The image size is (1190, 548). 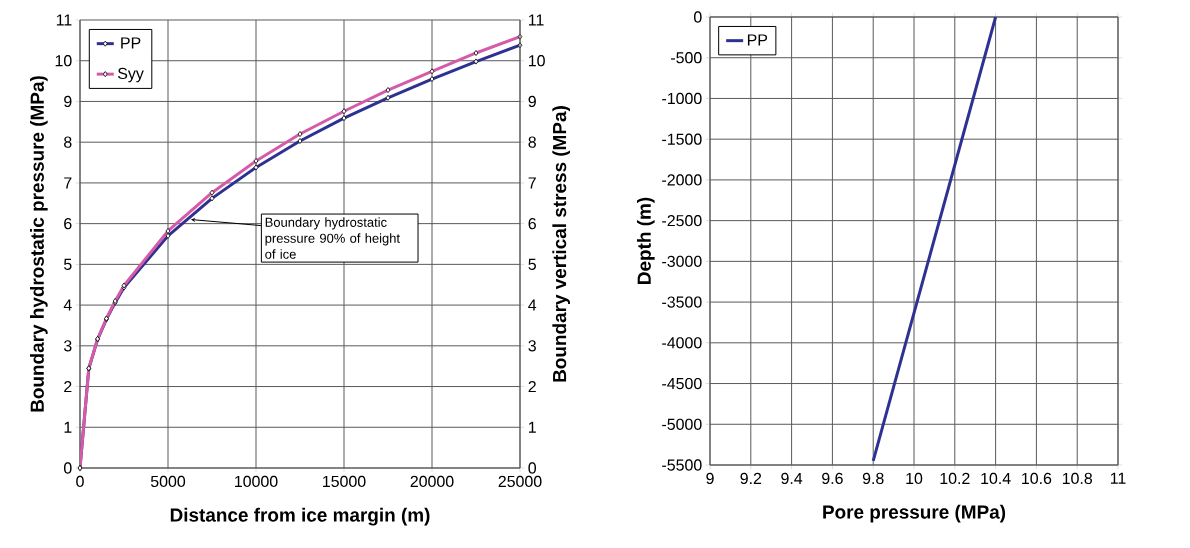 What do you see at coordinates (561, 244) in the screenshot?
I see `y2-axis-title: Boundary vertical stress (MPa)` at bounding box center [561, 244].